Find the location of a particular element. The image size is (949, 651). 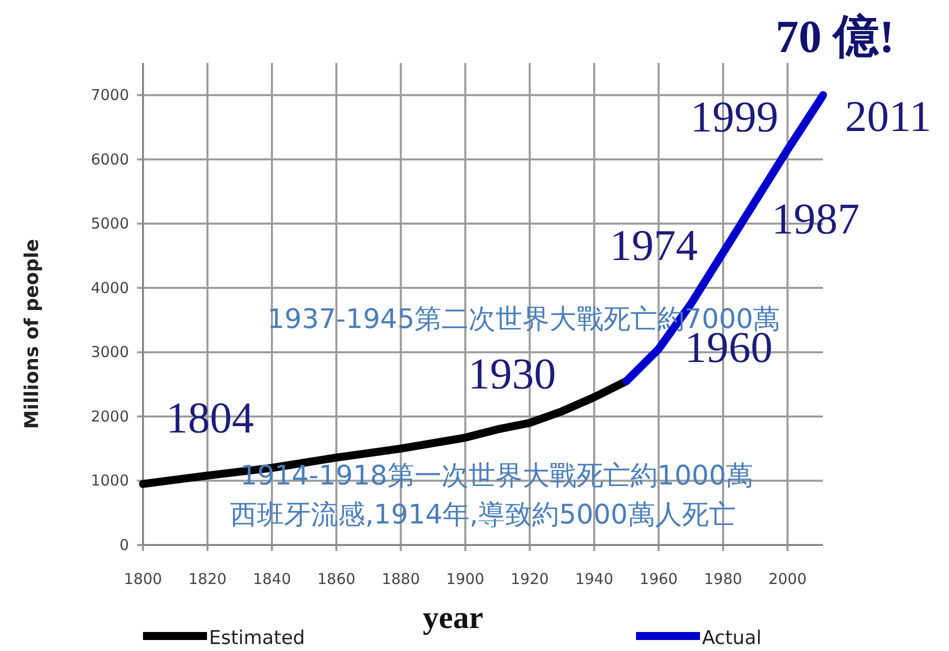

x-tick-label: 1920 is located at coordinates (529, 579).